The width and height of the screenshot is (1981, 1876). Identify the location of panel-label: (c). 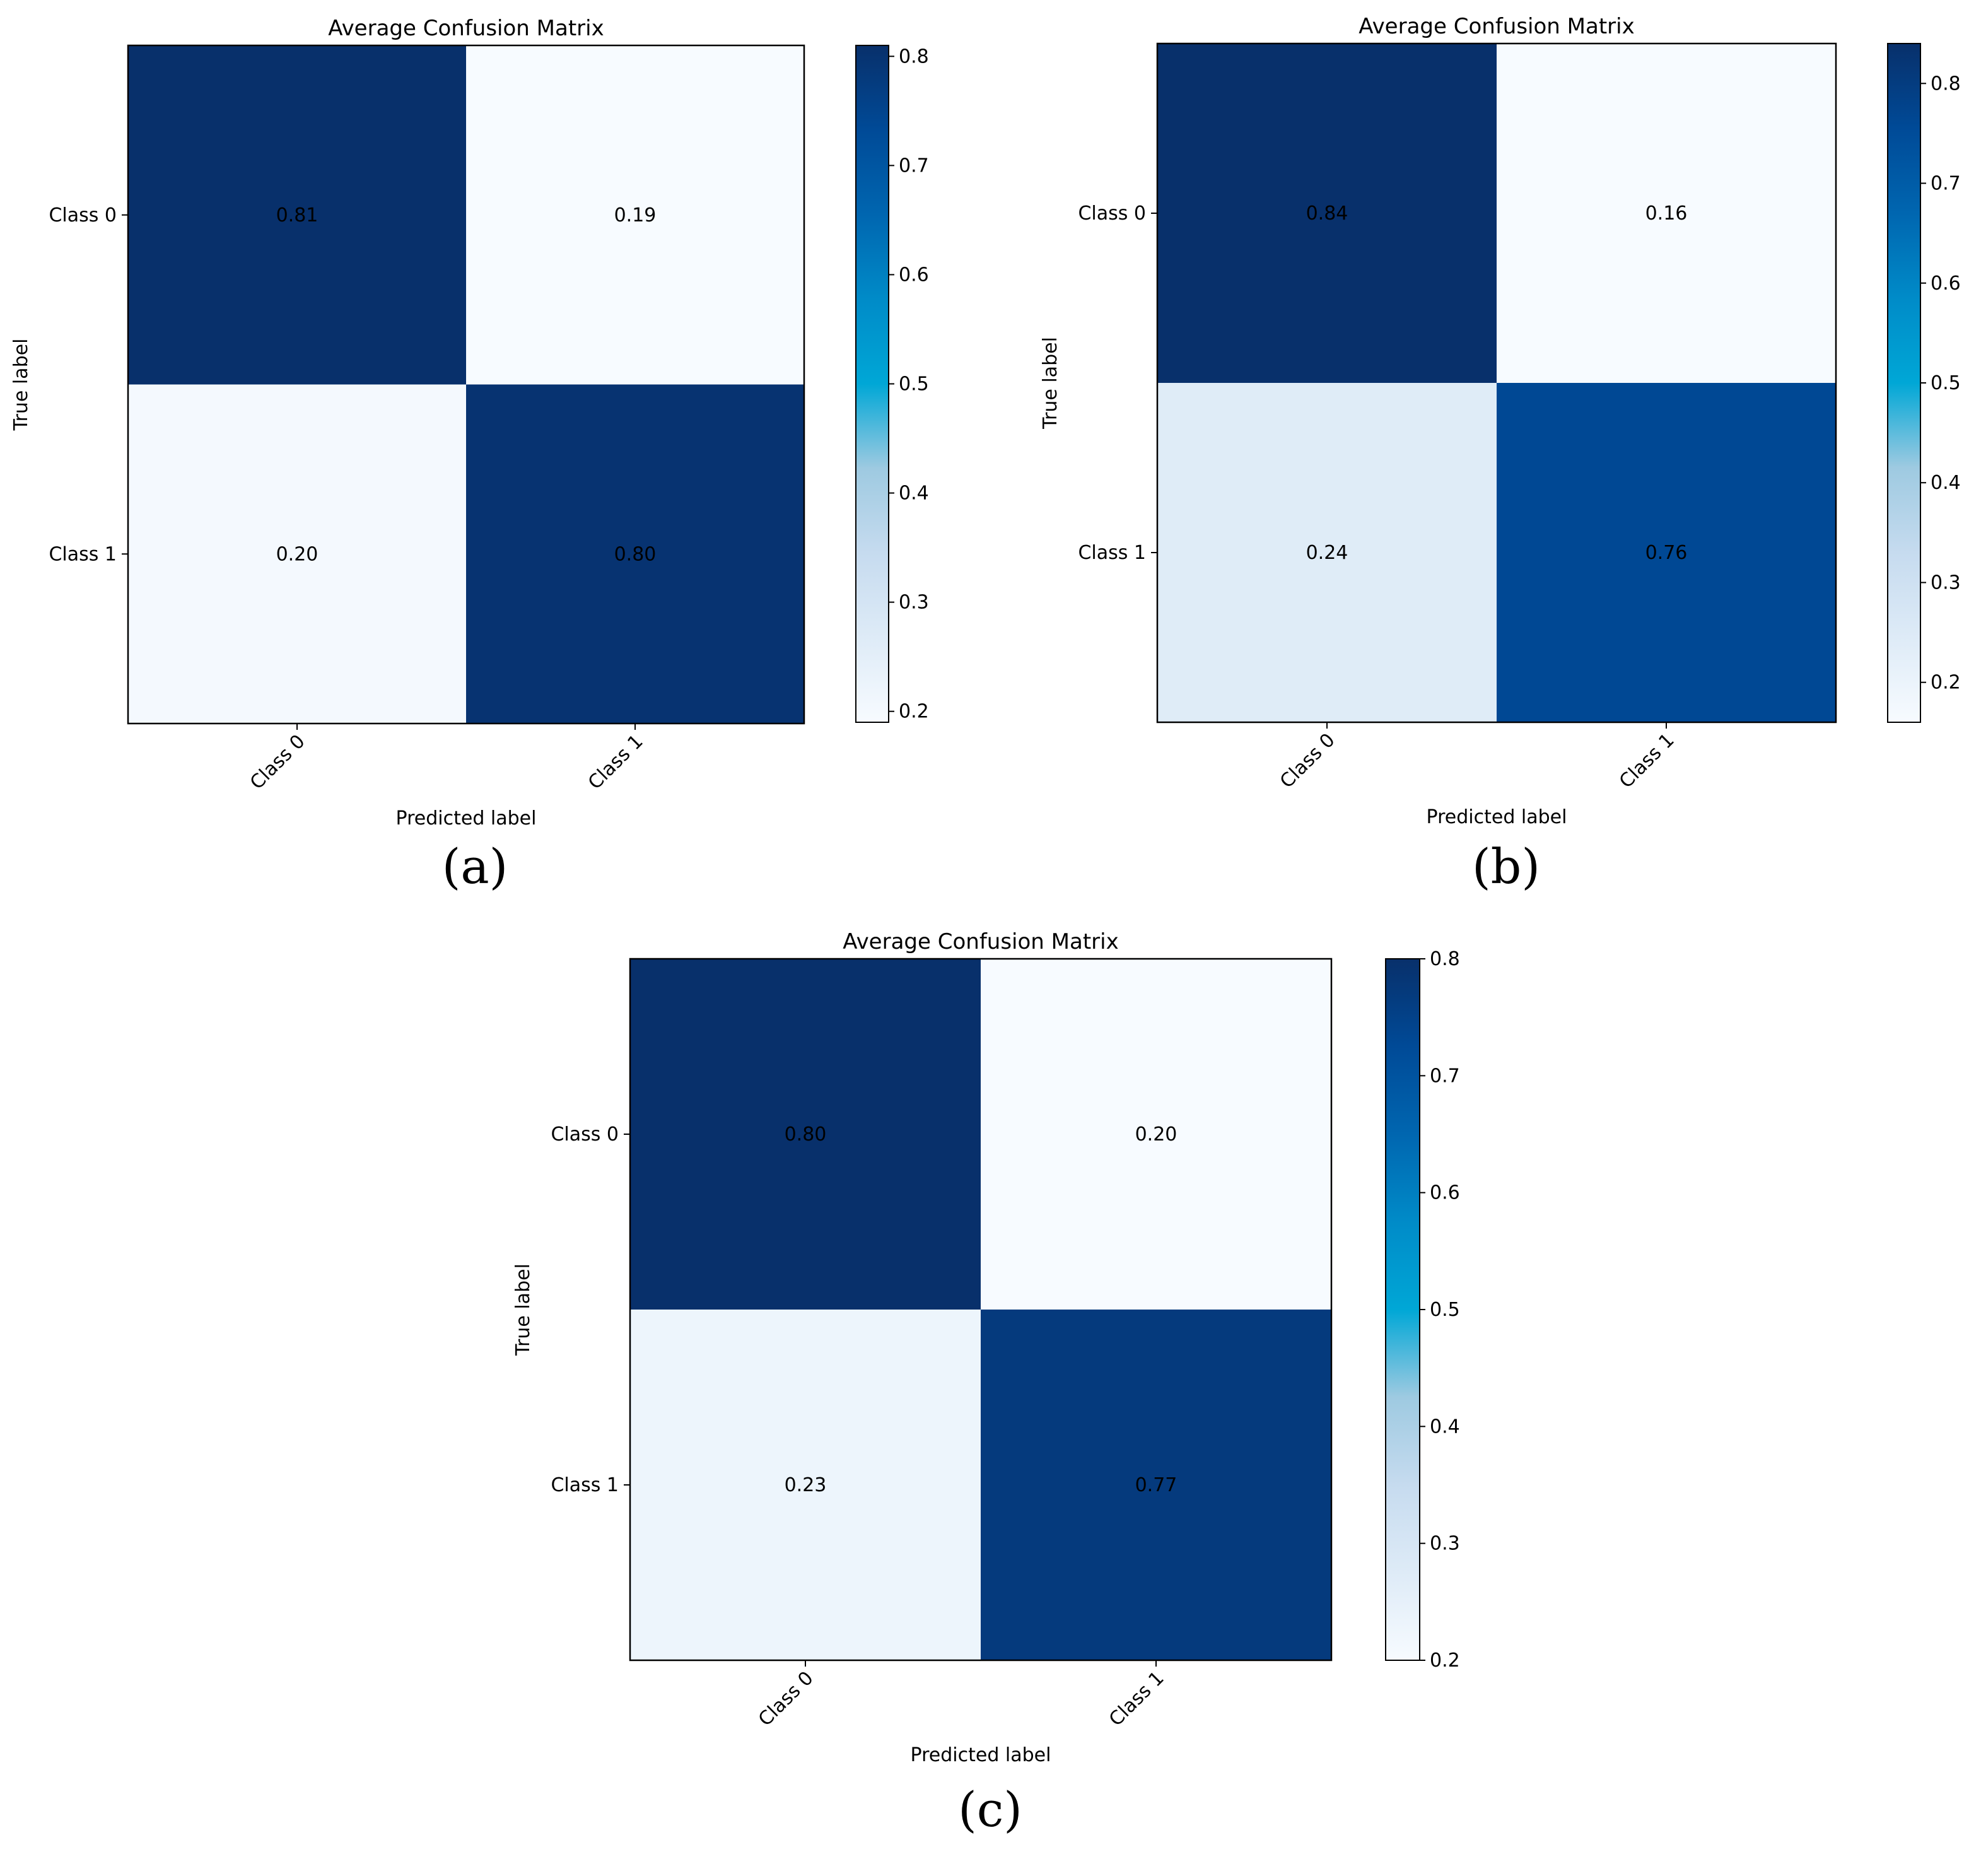
(990, 1809).